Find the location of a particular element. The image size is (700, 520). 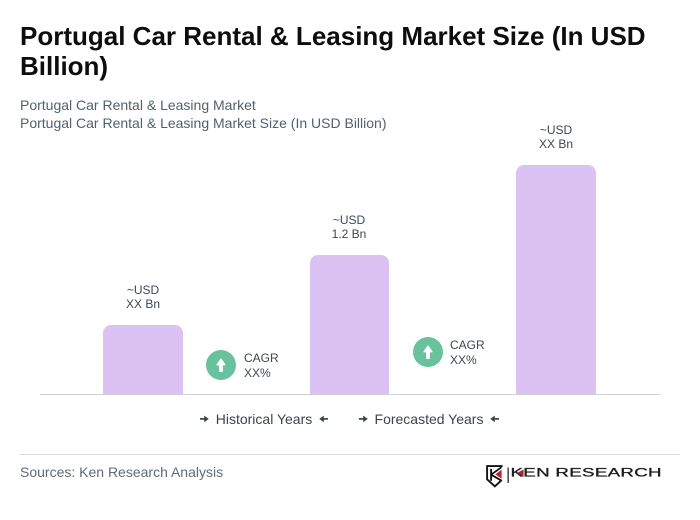

svg-text: KEN RESEARCH is located at coordinates (586, 473).